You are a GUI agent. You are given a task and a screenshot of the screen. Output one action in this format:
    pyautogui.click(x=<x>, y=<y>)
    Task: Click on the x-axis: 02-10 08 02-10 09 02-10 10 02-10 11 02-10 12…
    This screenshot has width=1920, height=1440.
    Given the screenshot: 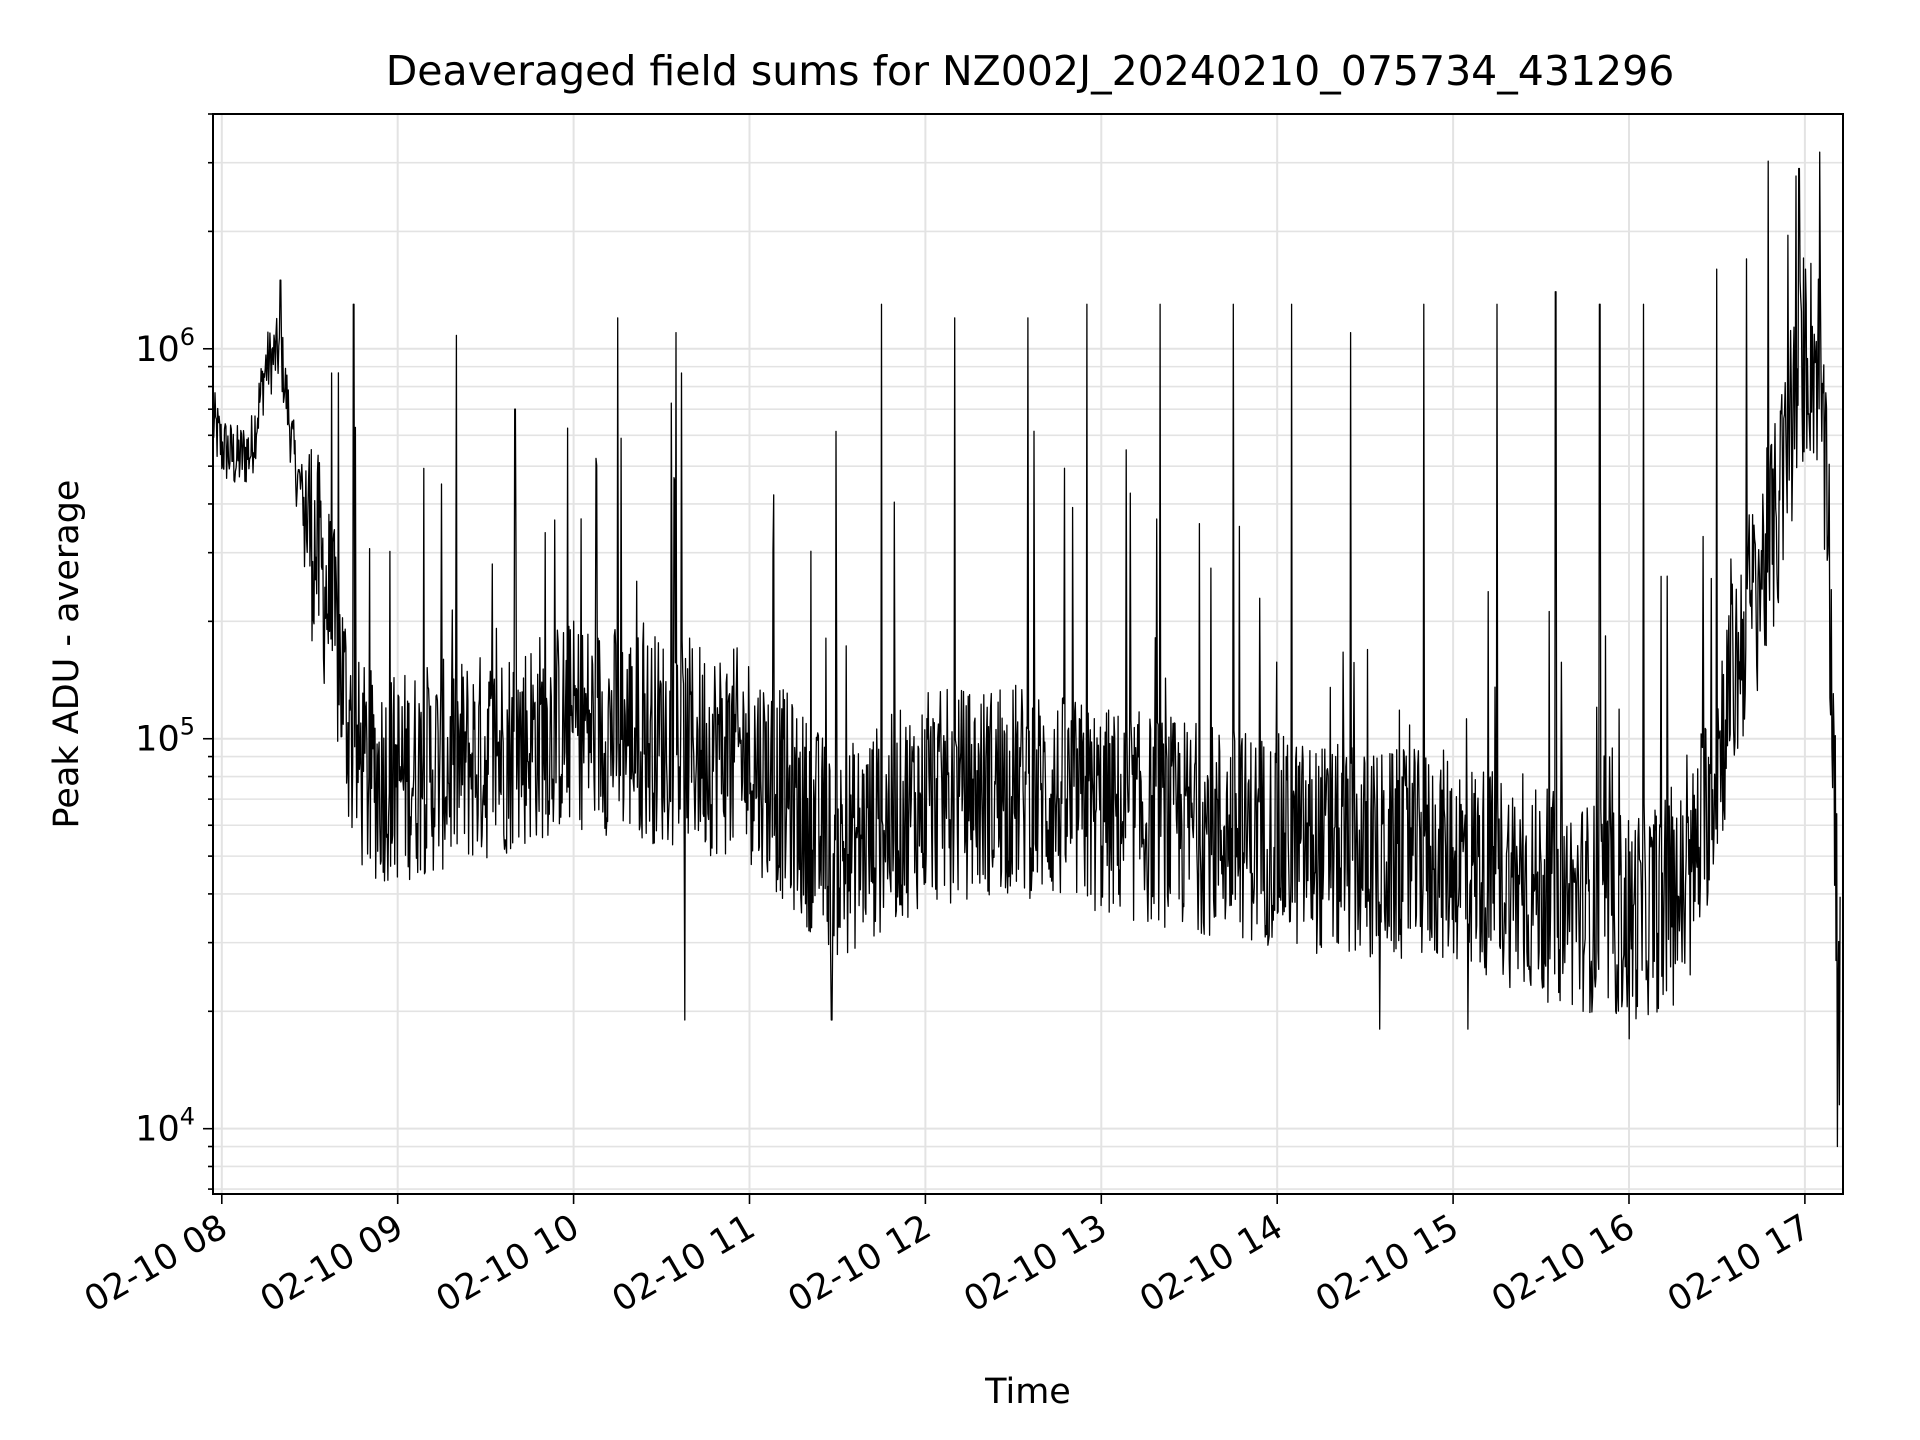 What is the action you would take?
    pyautogui.click(x=947, y=1257)
    